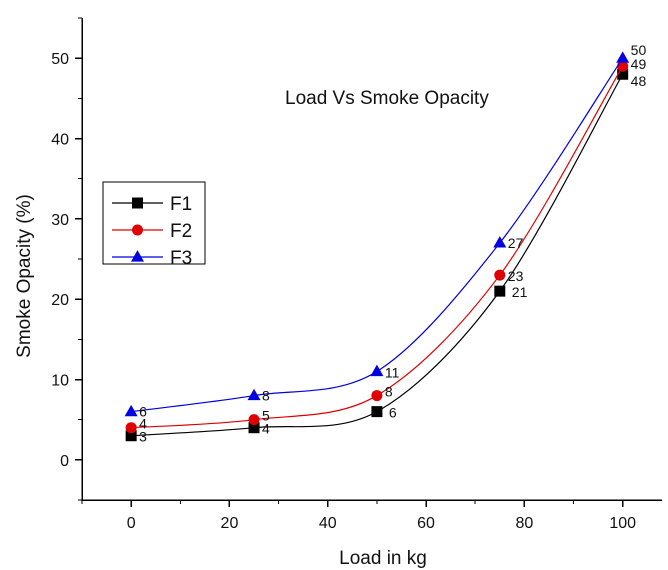 The width and height of the screenshot is (668, 570). I want to click on data-label-F2: 5, so click(266, 416).